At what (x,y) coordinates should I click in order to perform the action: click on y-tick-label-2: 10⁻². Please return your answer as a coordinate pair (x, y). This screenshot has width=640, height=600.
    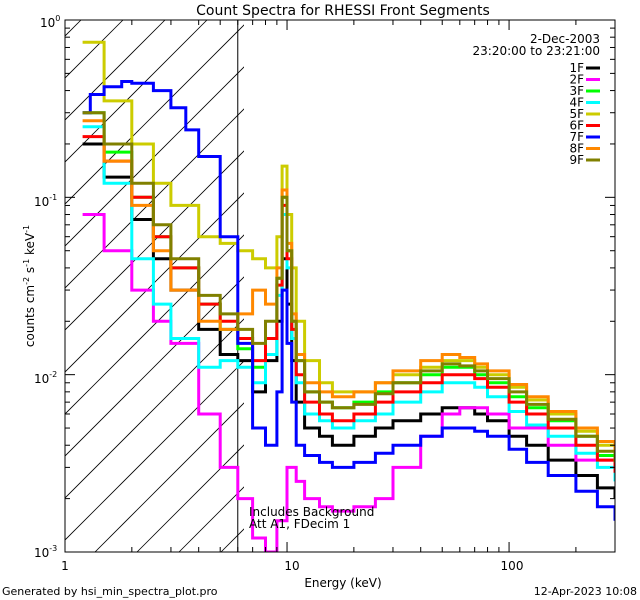
    Looking at the image, I should click on (45, 378).